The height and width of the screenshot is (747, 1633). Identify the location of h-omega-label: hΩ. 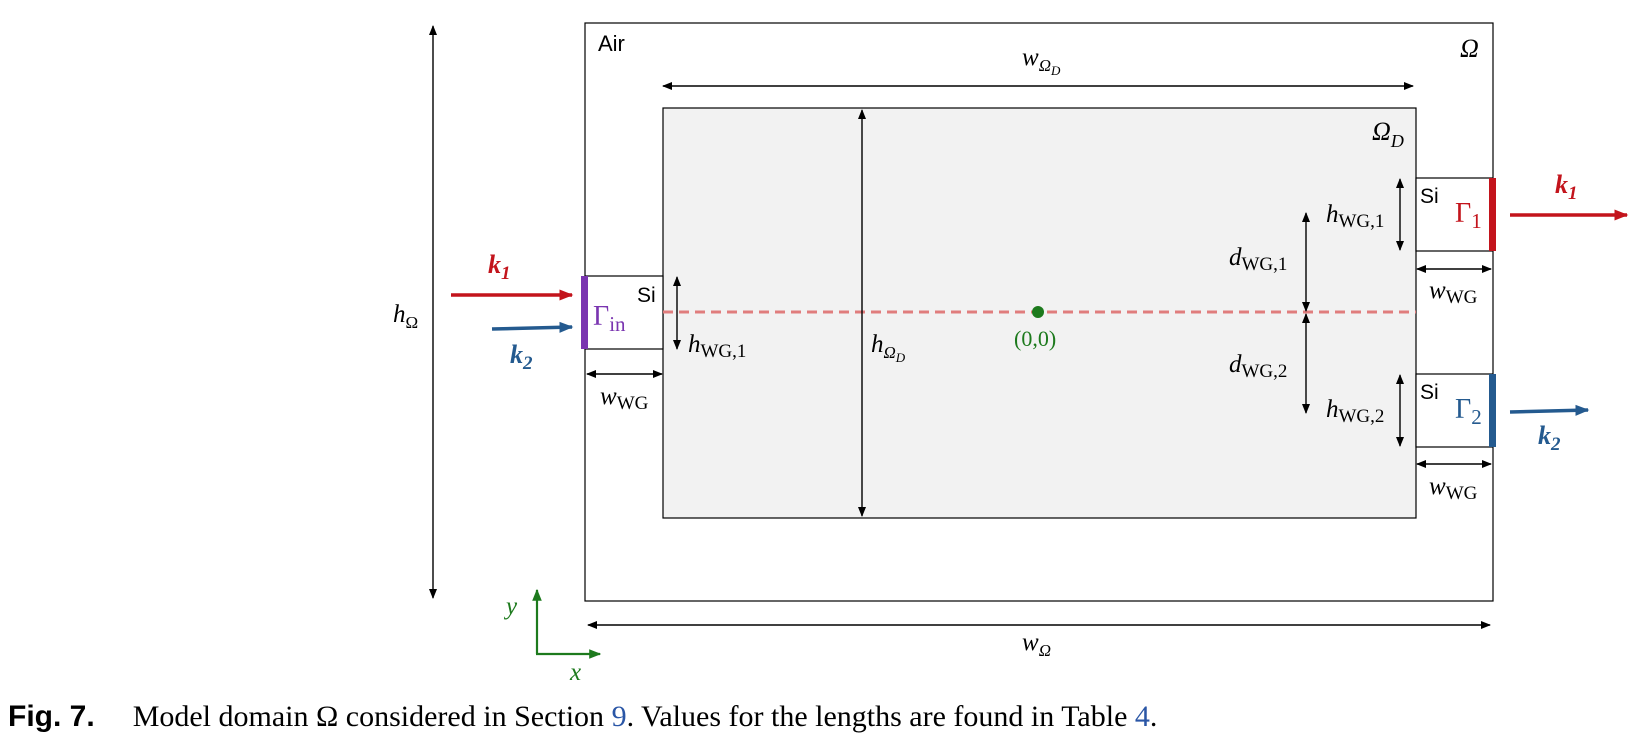
(405, 316).